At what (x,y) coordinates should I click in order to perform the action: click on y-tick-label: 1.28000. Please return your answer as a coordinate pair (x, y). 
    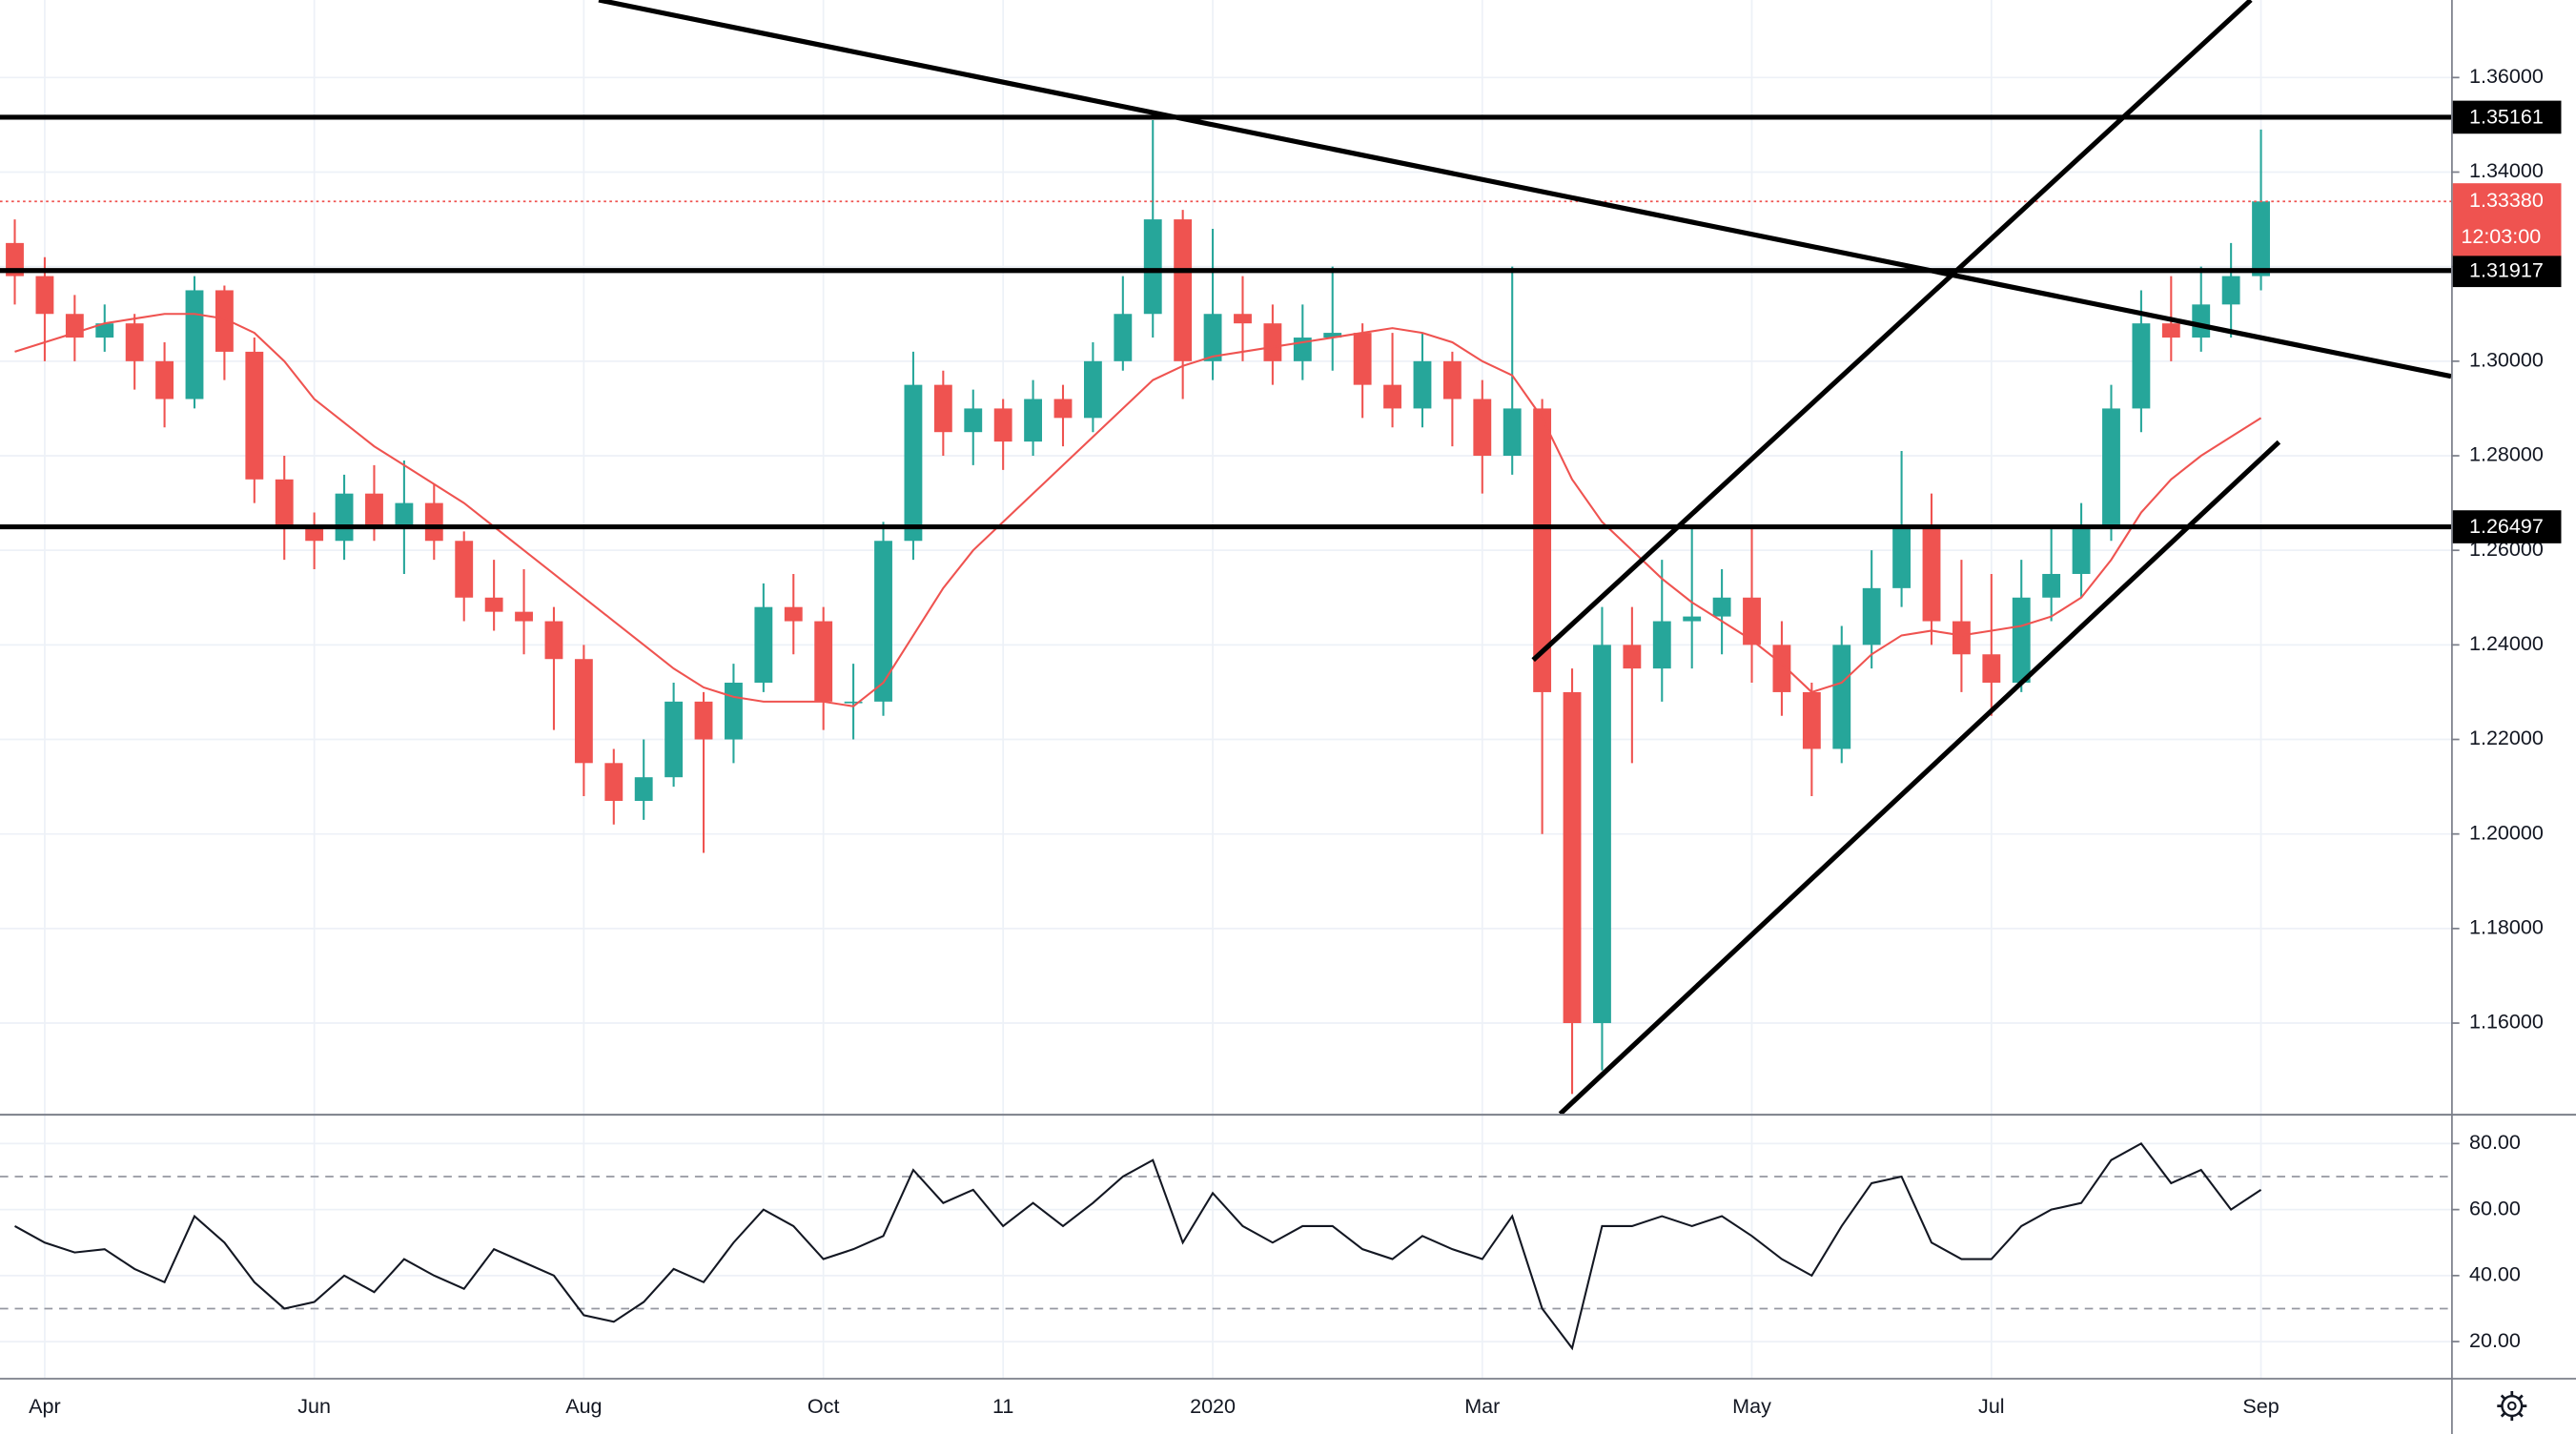
    Looking at the image, I should click on (2506, 454).